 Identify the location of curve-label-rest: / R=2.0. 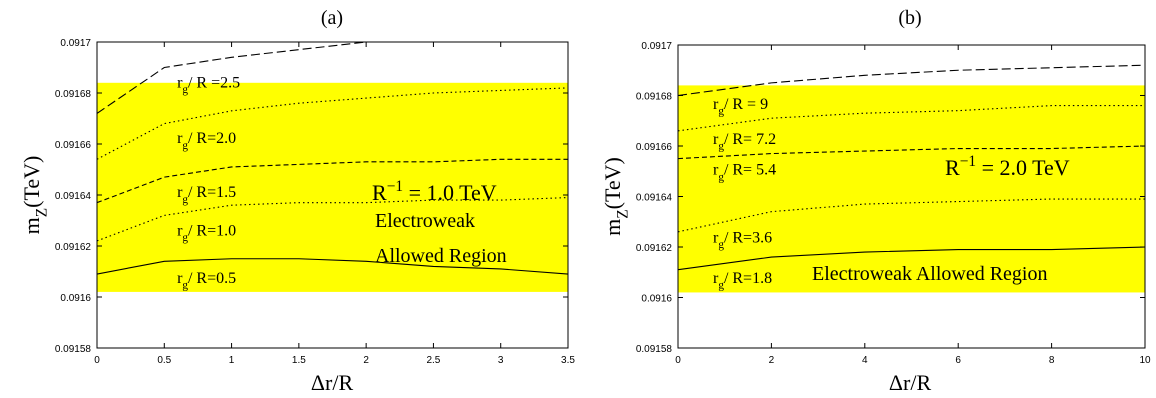
(212, 138).